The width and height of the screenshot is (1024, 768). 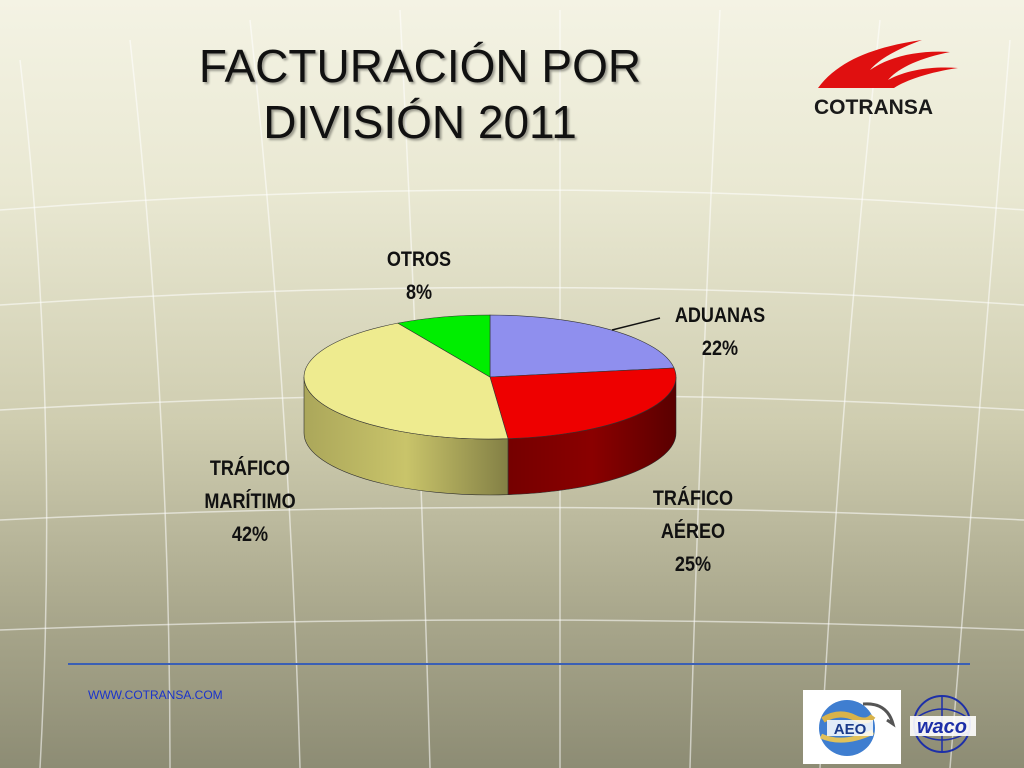 I want to click on slide-title: FACTURACIÓN POR DIVISIÓN 2011, so click(x=420, y=94).